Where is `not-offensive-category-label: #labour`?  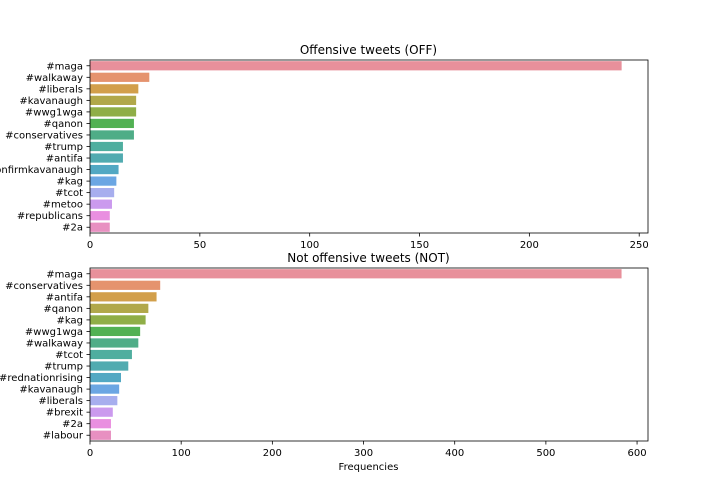
not-offensive-category-label: #labour is located at coordinates (63, 436).